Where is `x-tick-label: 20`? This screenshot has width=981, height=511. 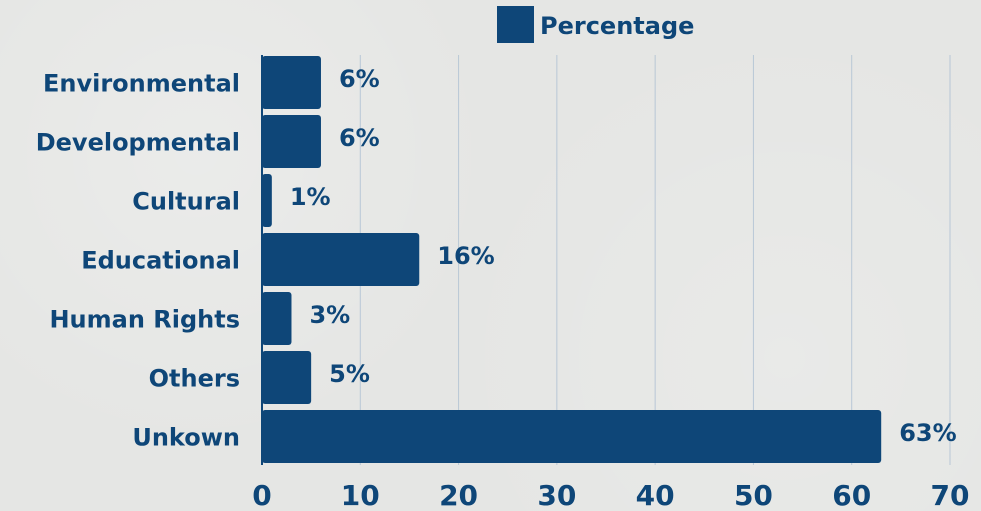
x-tick-label: 20 is located at coordinates (458, 495).